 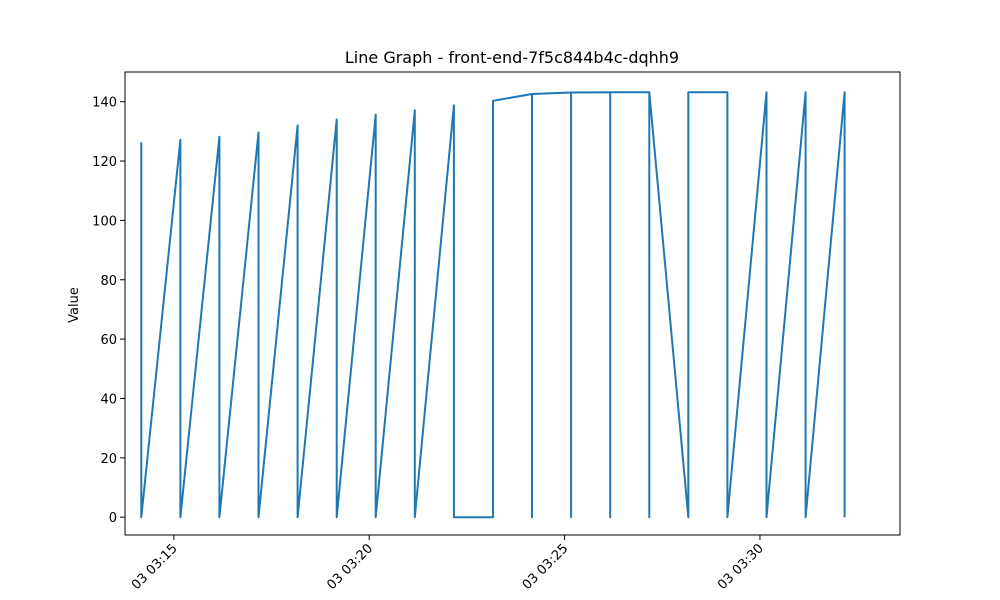 What do you see at coordinates (108, 340) in the screenshot?
I see `y-tick-label: 60` at bounding box center [108, 340].